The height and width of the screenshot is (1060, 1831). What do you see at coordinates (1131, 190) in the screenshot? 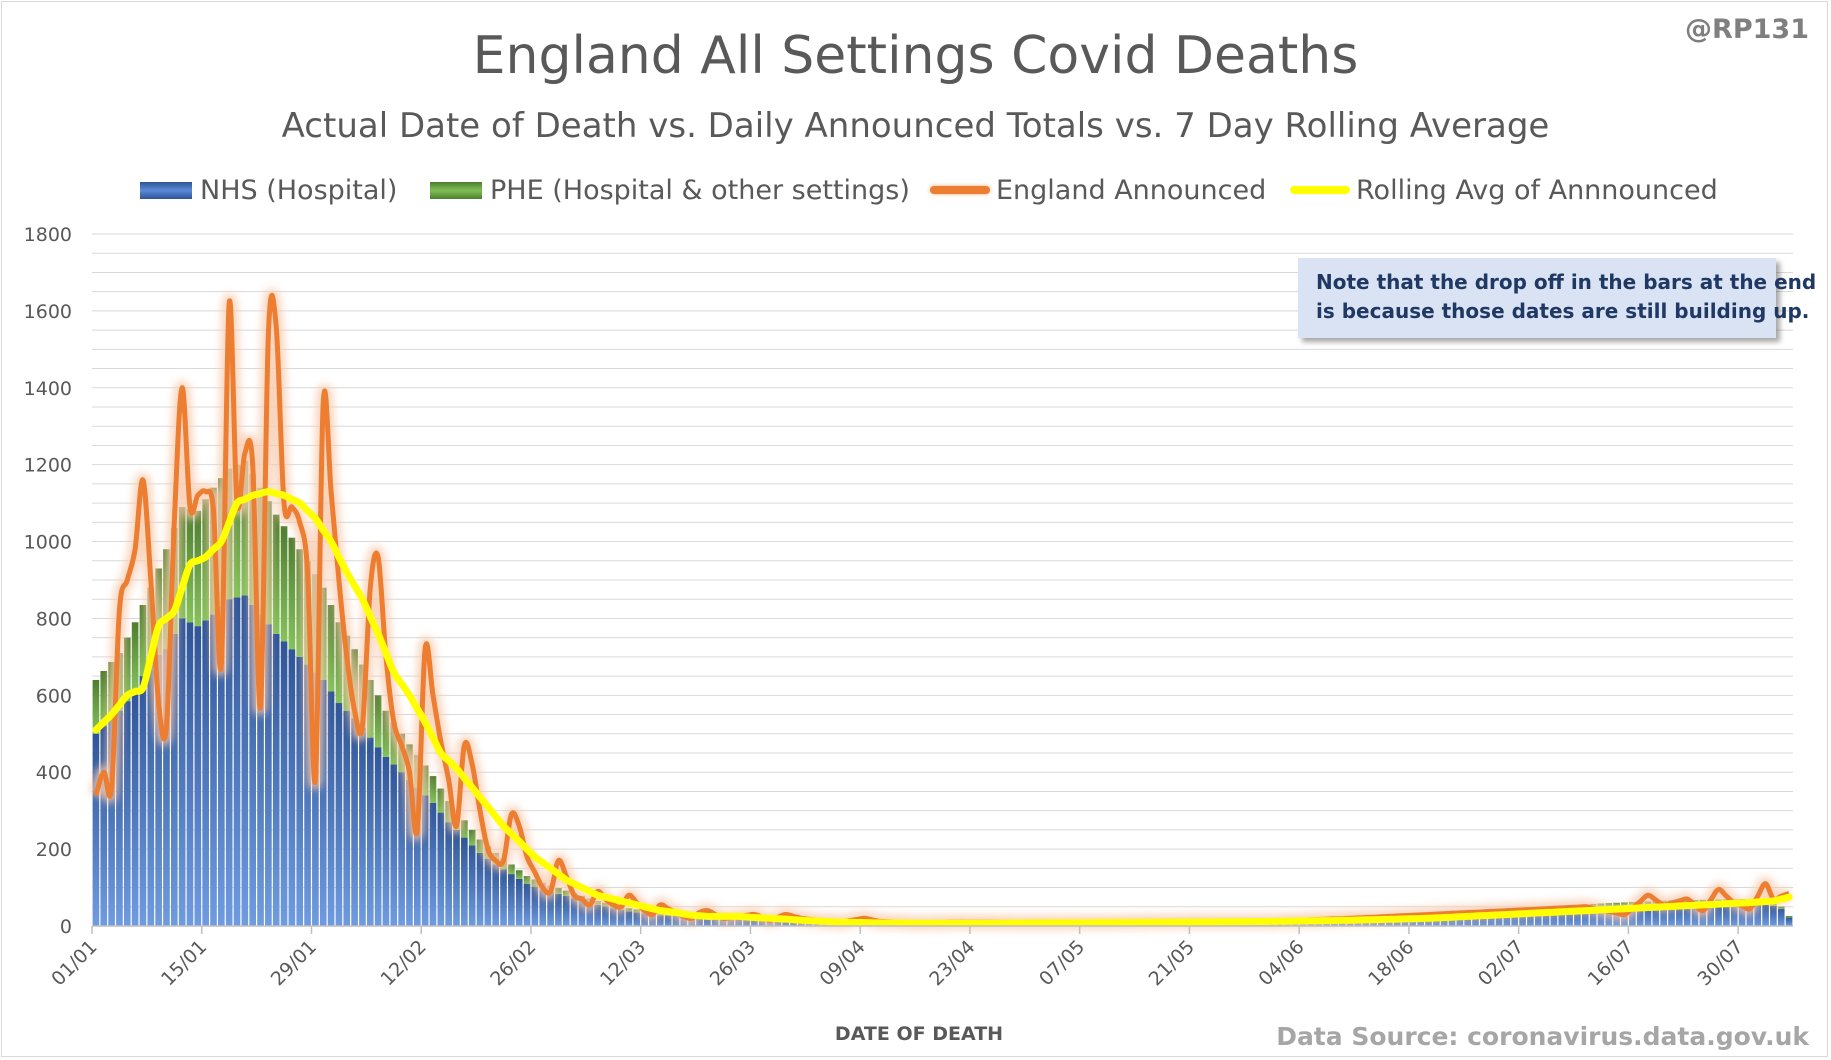
I see `legend-label-announced: England Announced` at bounding box center [1131, 190].